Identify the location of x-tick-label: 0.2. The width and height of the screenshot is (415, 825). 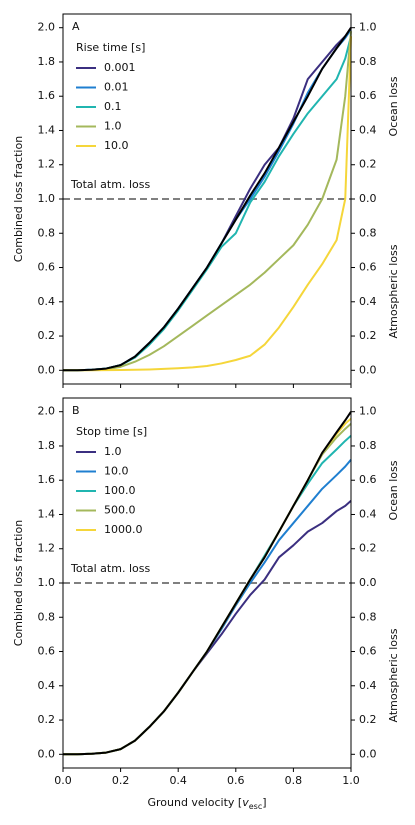
(121, 780).